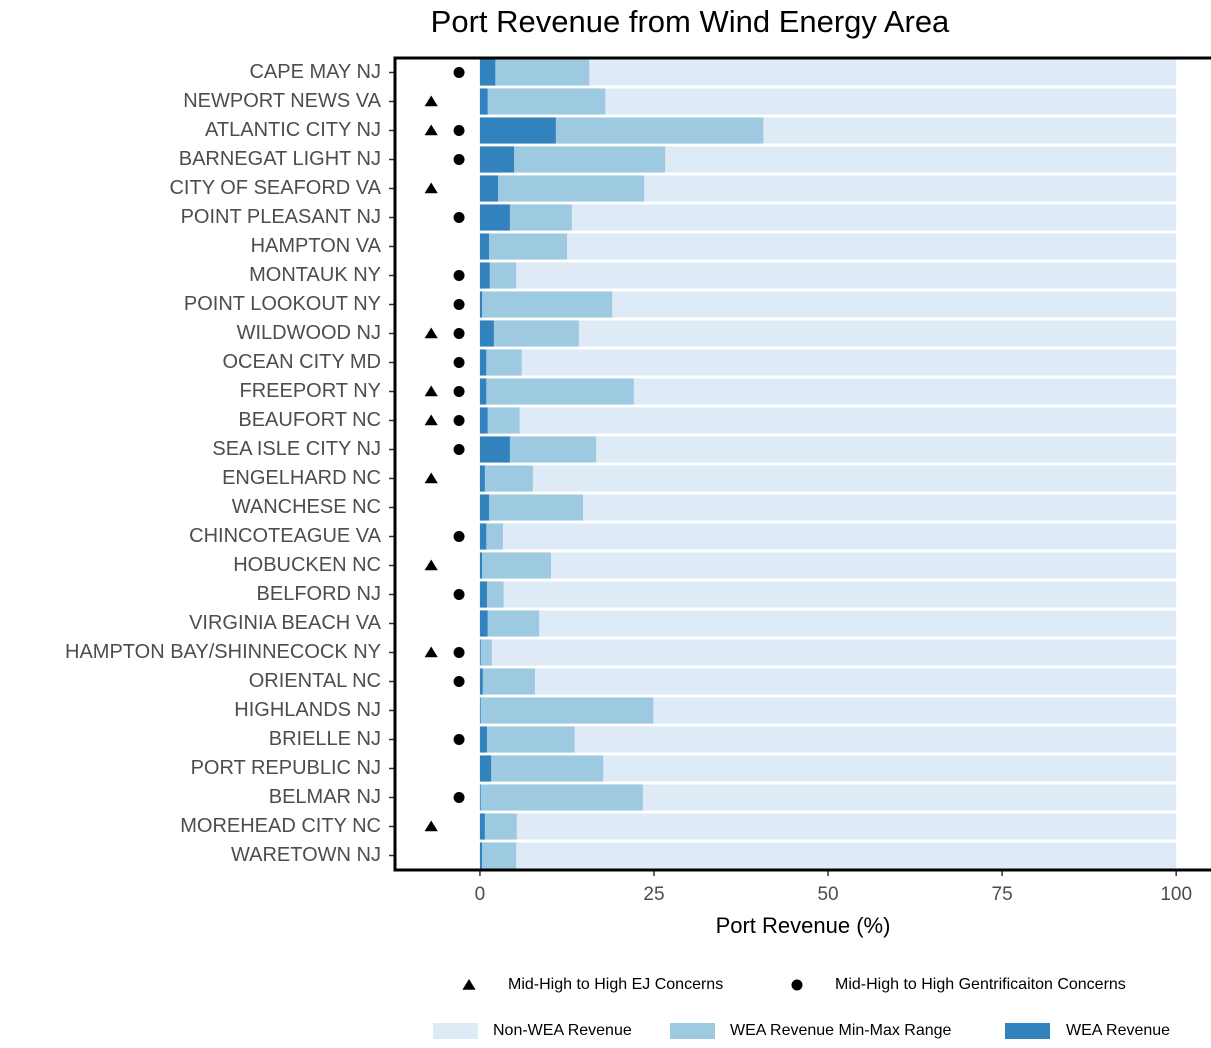  What do you see at coordinates (1002, 894) in the screenshot?
I see `x-tick-label: 75` at bounding box center [1002, 894].